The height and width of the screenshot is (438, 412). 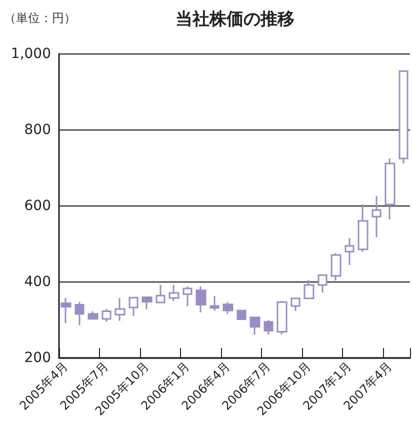 I want to click on chart-title: 当社株価の推移, so click(x=235, y=20).